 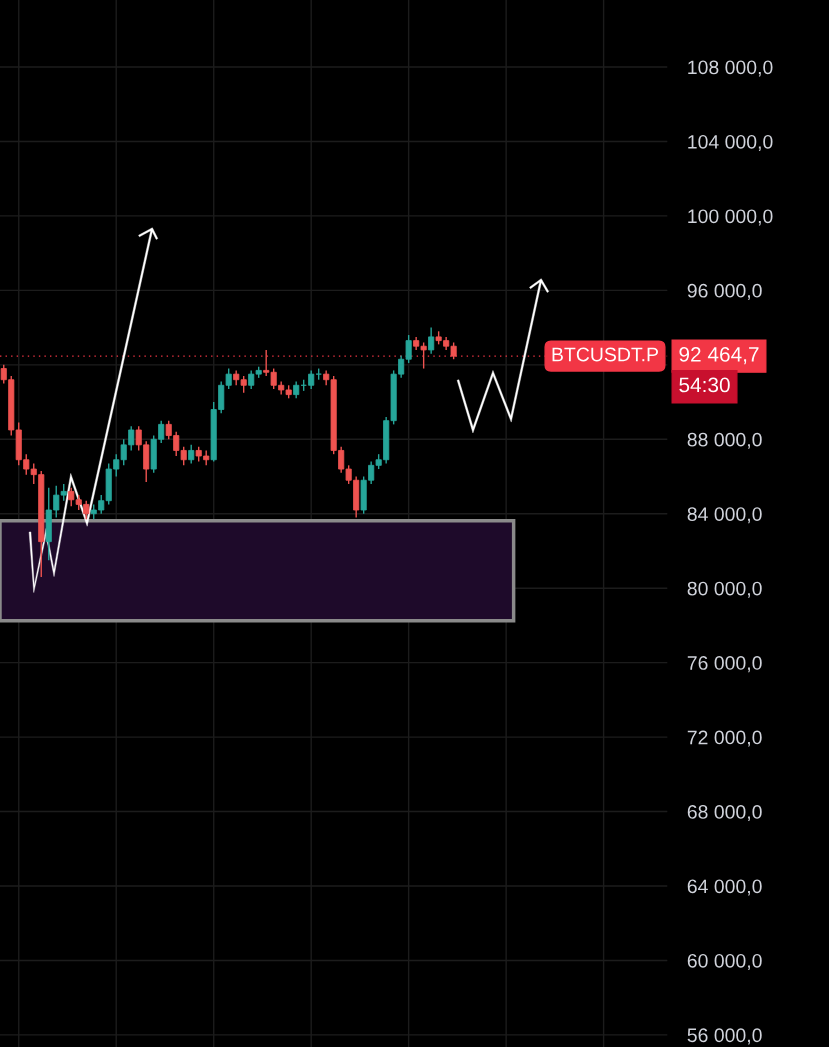 I want to click on y-tick-label: 84 000,0, so click(x=724, y=515).